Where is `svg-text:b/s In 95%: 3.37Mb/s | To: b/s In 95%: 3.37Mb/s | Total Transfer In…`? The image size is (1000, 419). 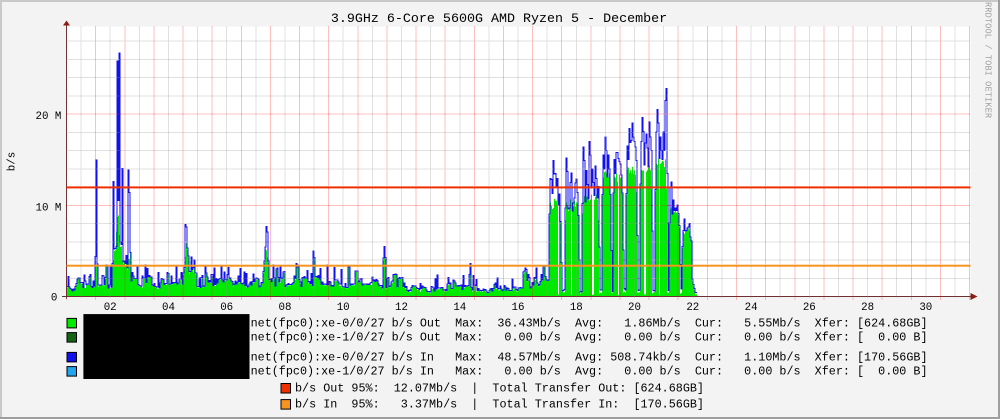
svg-text:b/s In 95%: 3.37Mb/s | To: b/s In 95%: 3.37Mb/s | Total Transfer In… is located at coordinates (499, 405).